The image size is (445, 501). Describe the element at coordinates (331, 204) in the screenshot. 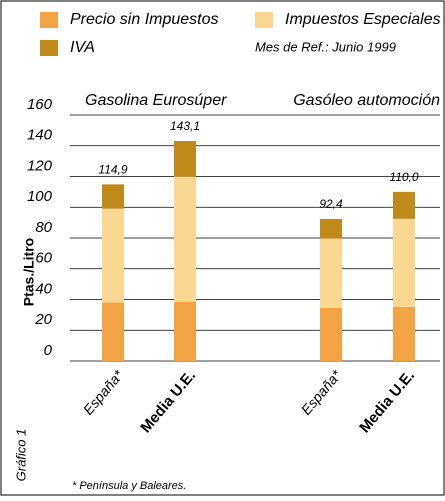

I see `total-label: 92,4` at that location.